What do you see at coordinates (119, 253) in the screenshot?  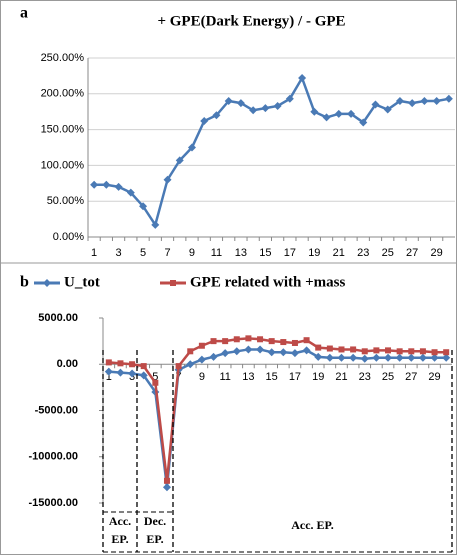 I see `x-tick-label: 3` at bounding box center [119, 253].